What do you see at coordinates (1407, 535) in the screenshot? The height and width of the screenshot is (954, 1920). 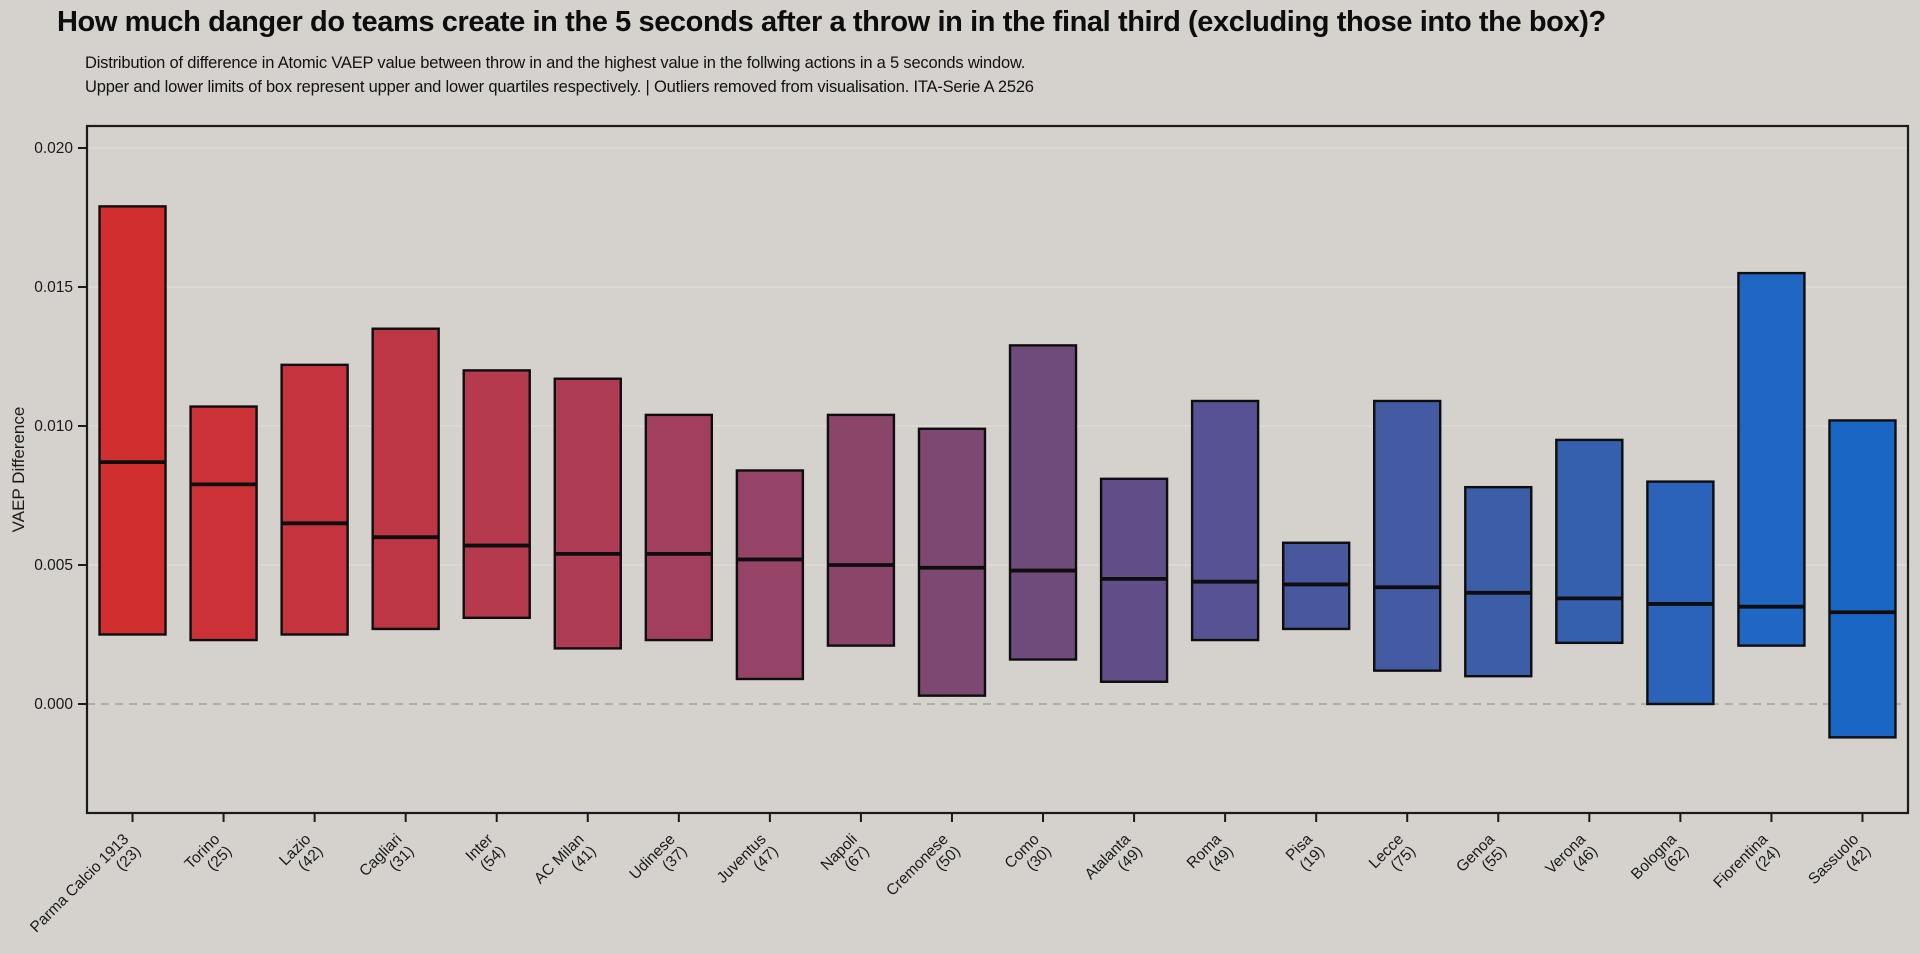 I see `box-lecce` at bounding box center [1407, 535].